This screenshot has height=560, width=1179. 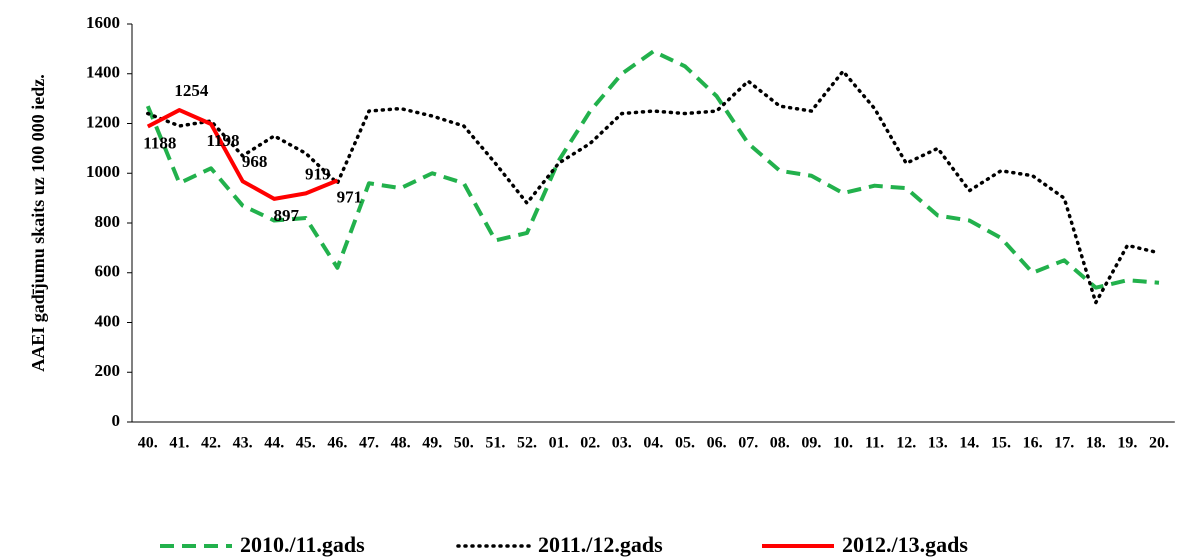 I want to click on series-line, so click(x=242, y=154).